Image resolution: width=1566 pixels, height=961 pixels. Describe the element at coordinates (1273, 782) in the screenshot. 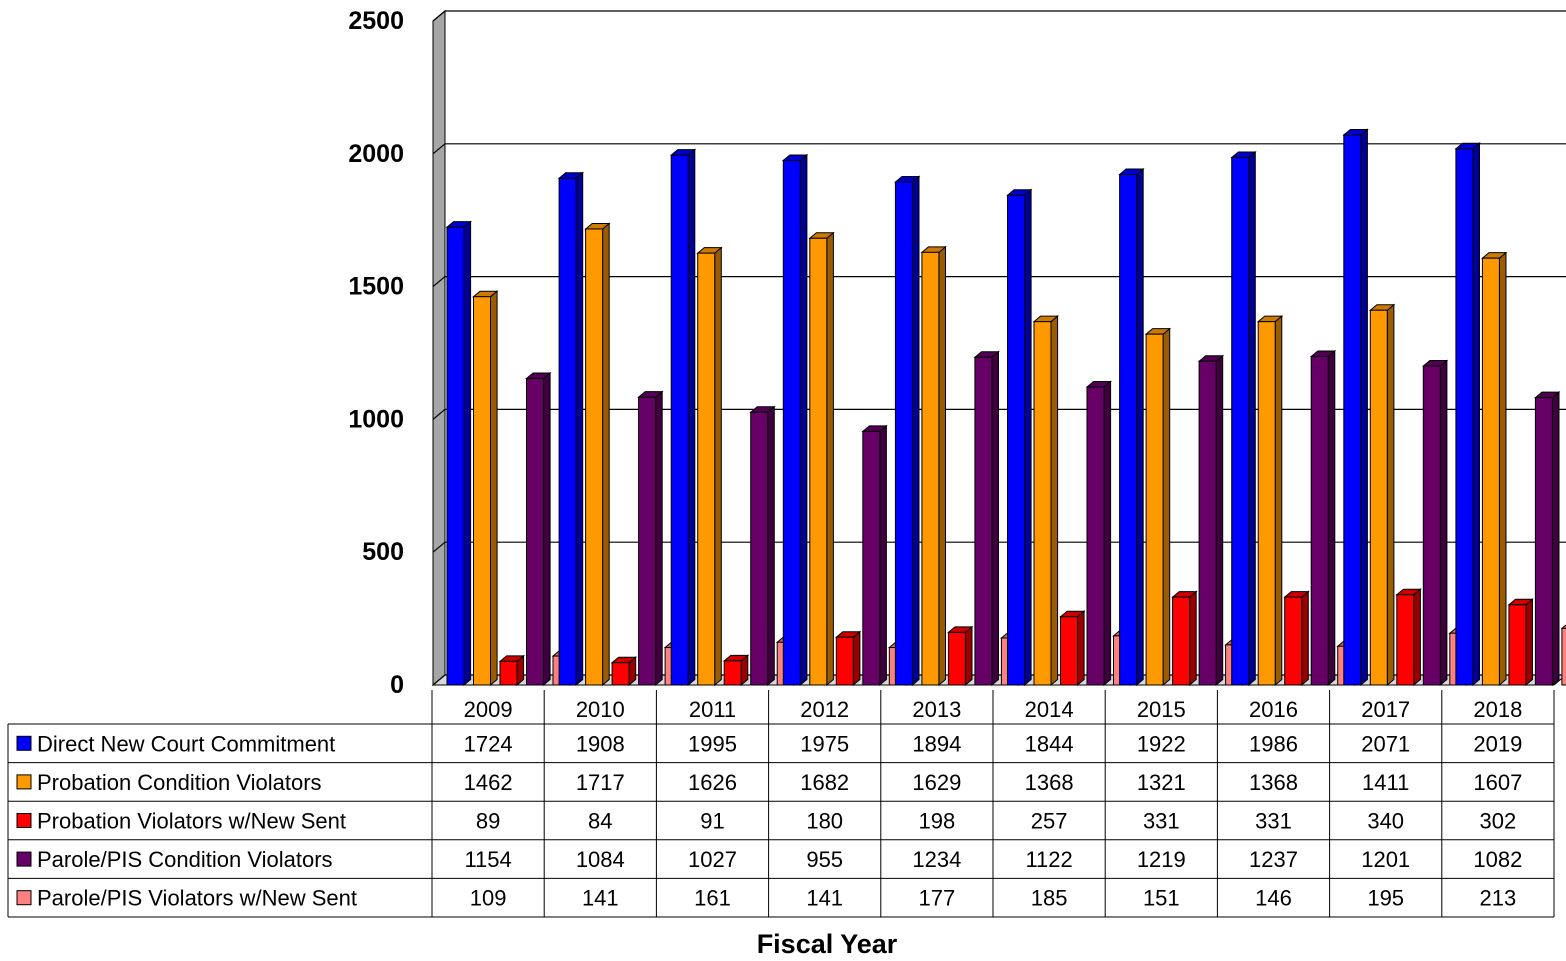

I see `data-label: 1368` at that location.